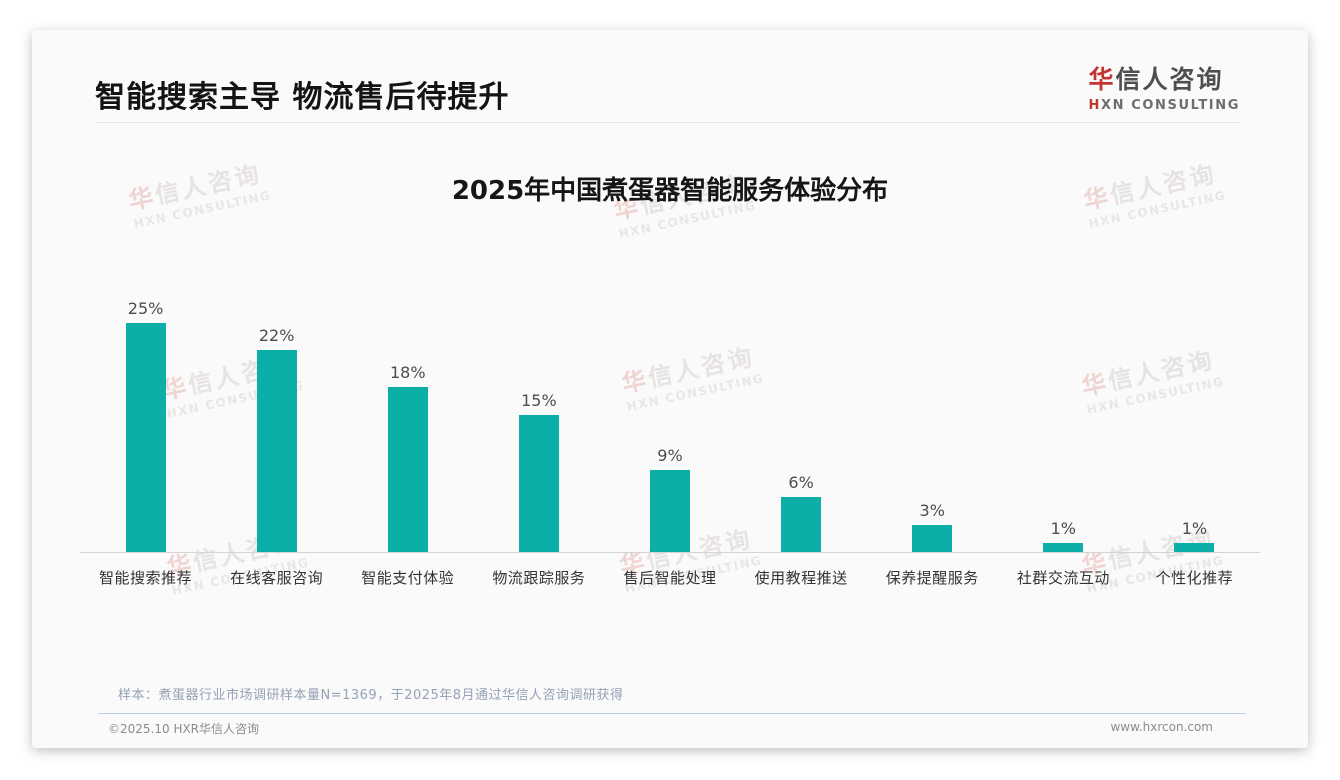 Image resolution: width=1340 pixels, height=780 pixels. What do you see at coordinates (539, 400) in the screenshot?
I see `bar-value-label: 15%` at bounding box center [539, 400].